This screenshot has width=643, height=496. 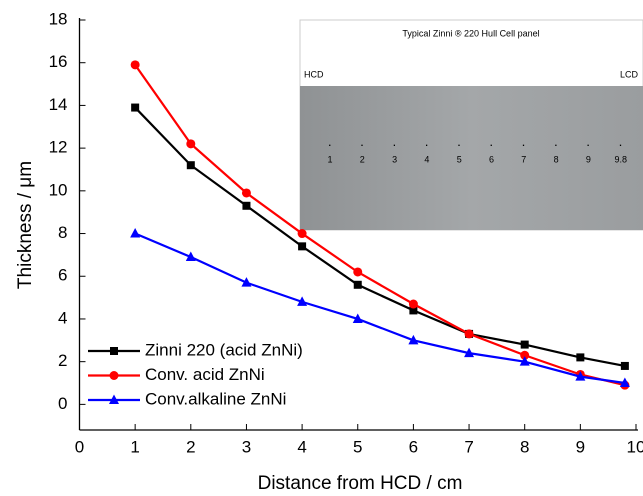 What do you see at coordinates (62, 317) in the screenshot?
I see `y-tick-label: 4` at bounding box center [62, 317].